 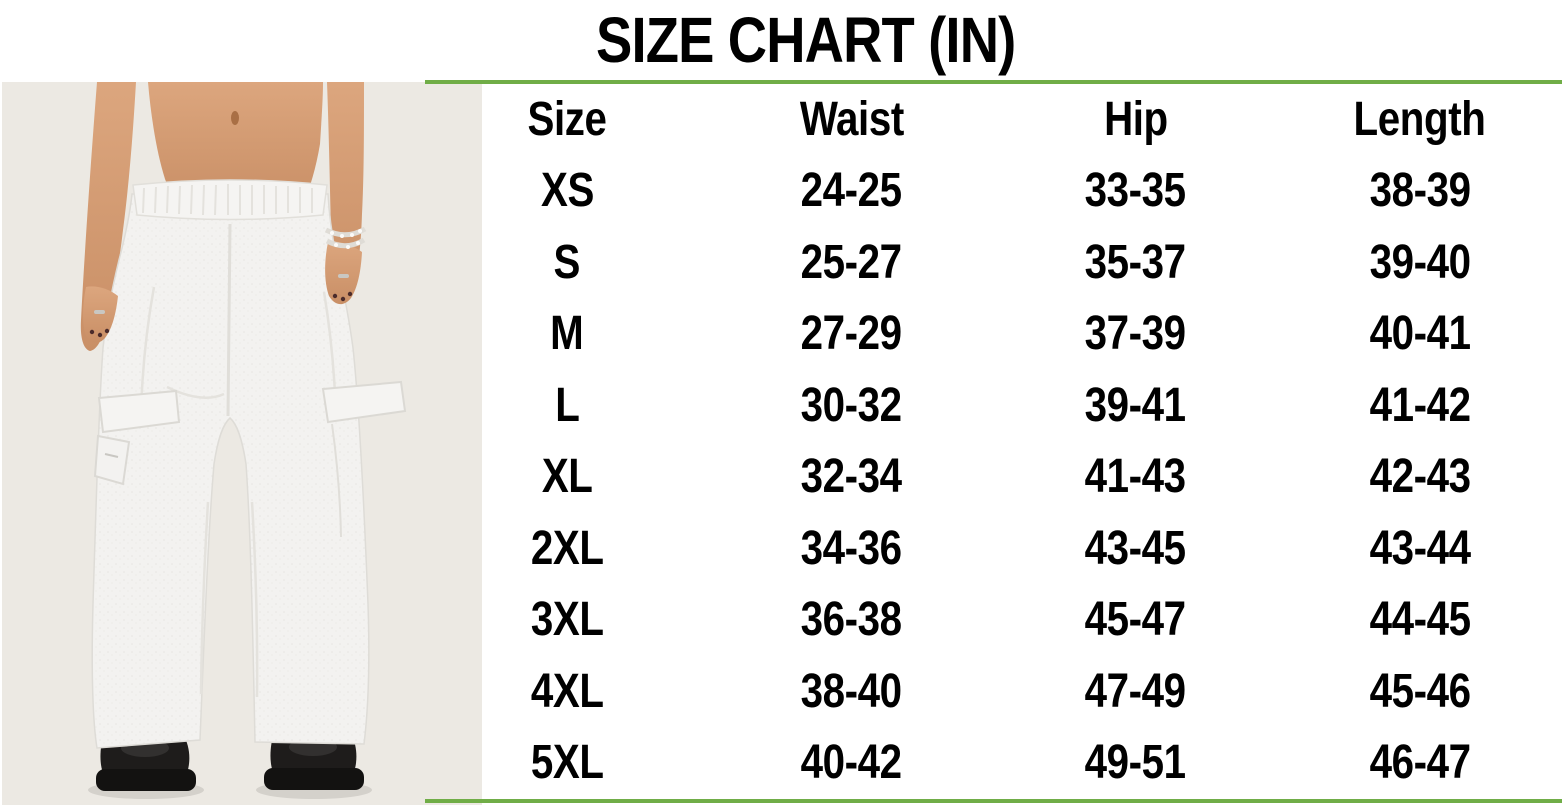 I want to click on table-cell-hip: 35-37, so click(x=1136, y=262).